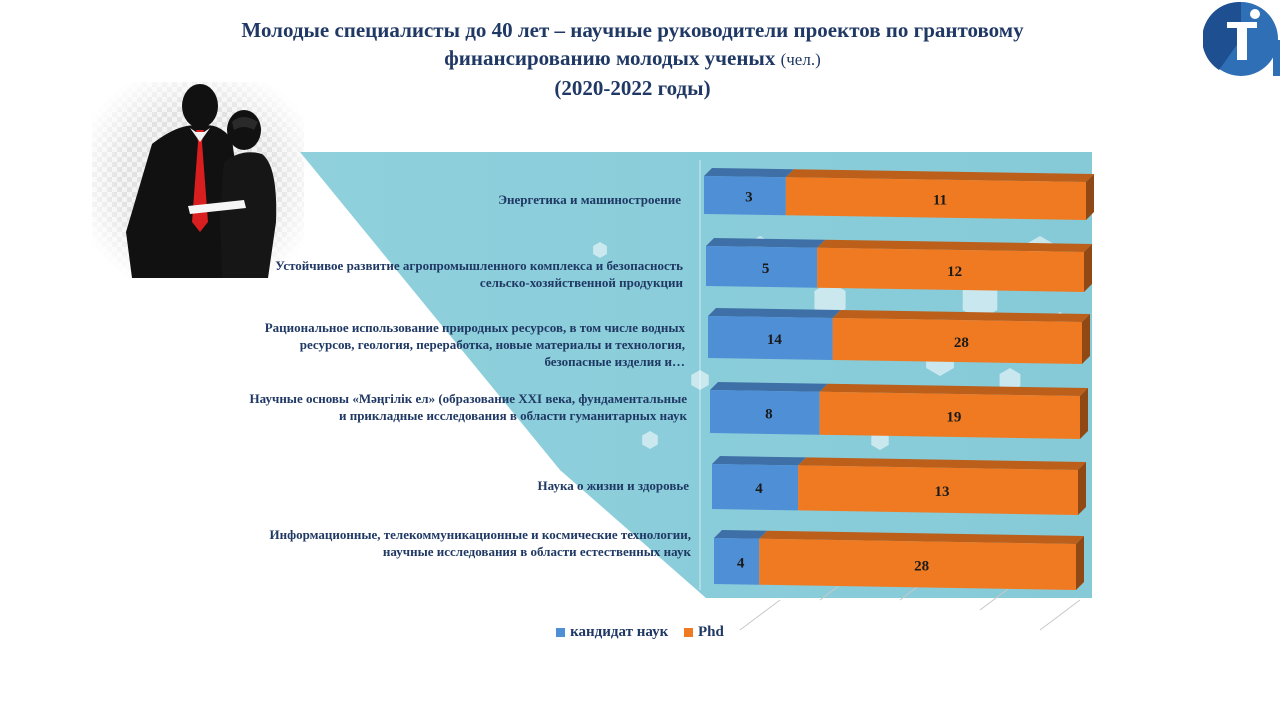 The width and height of the screenshot is (1280, 720). What do you see at coordinates (619, 632) in the screenshot?
I see `legend-label-candidate: кандидат наук` at bounding box center [619, 632].